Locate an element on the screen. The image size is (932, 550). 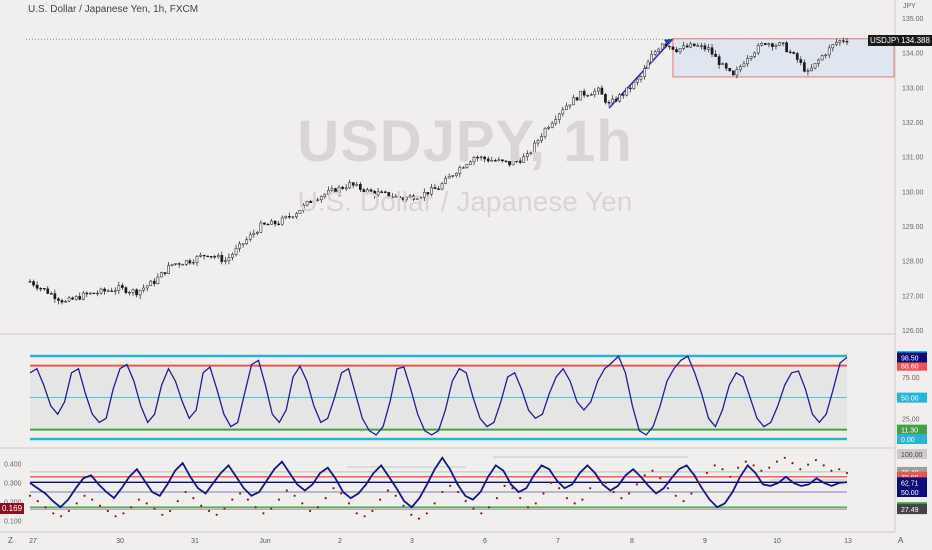
ind-level-badge is located at coordinates (912, 509).